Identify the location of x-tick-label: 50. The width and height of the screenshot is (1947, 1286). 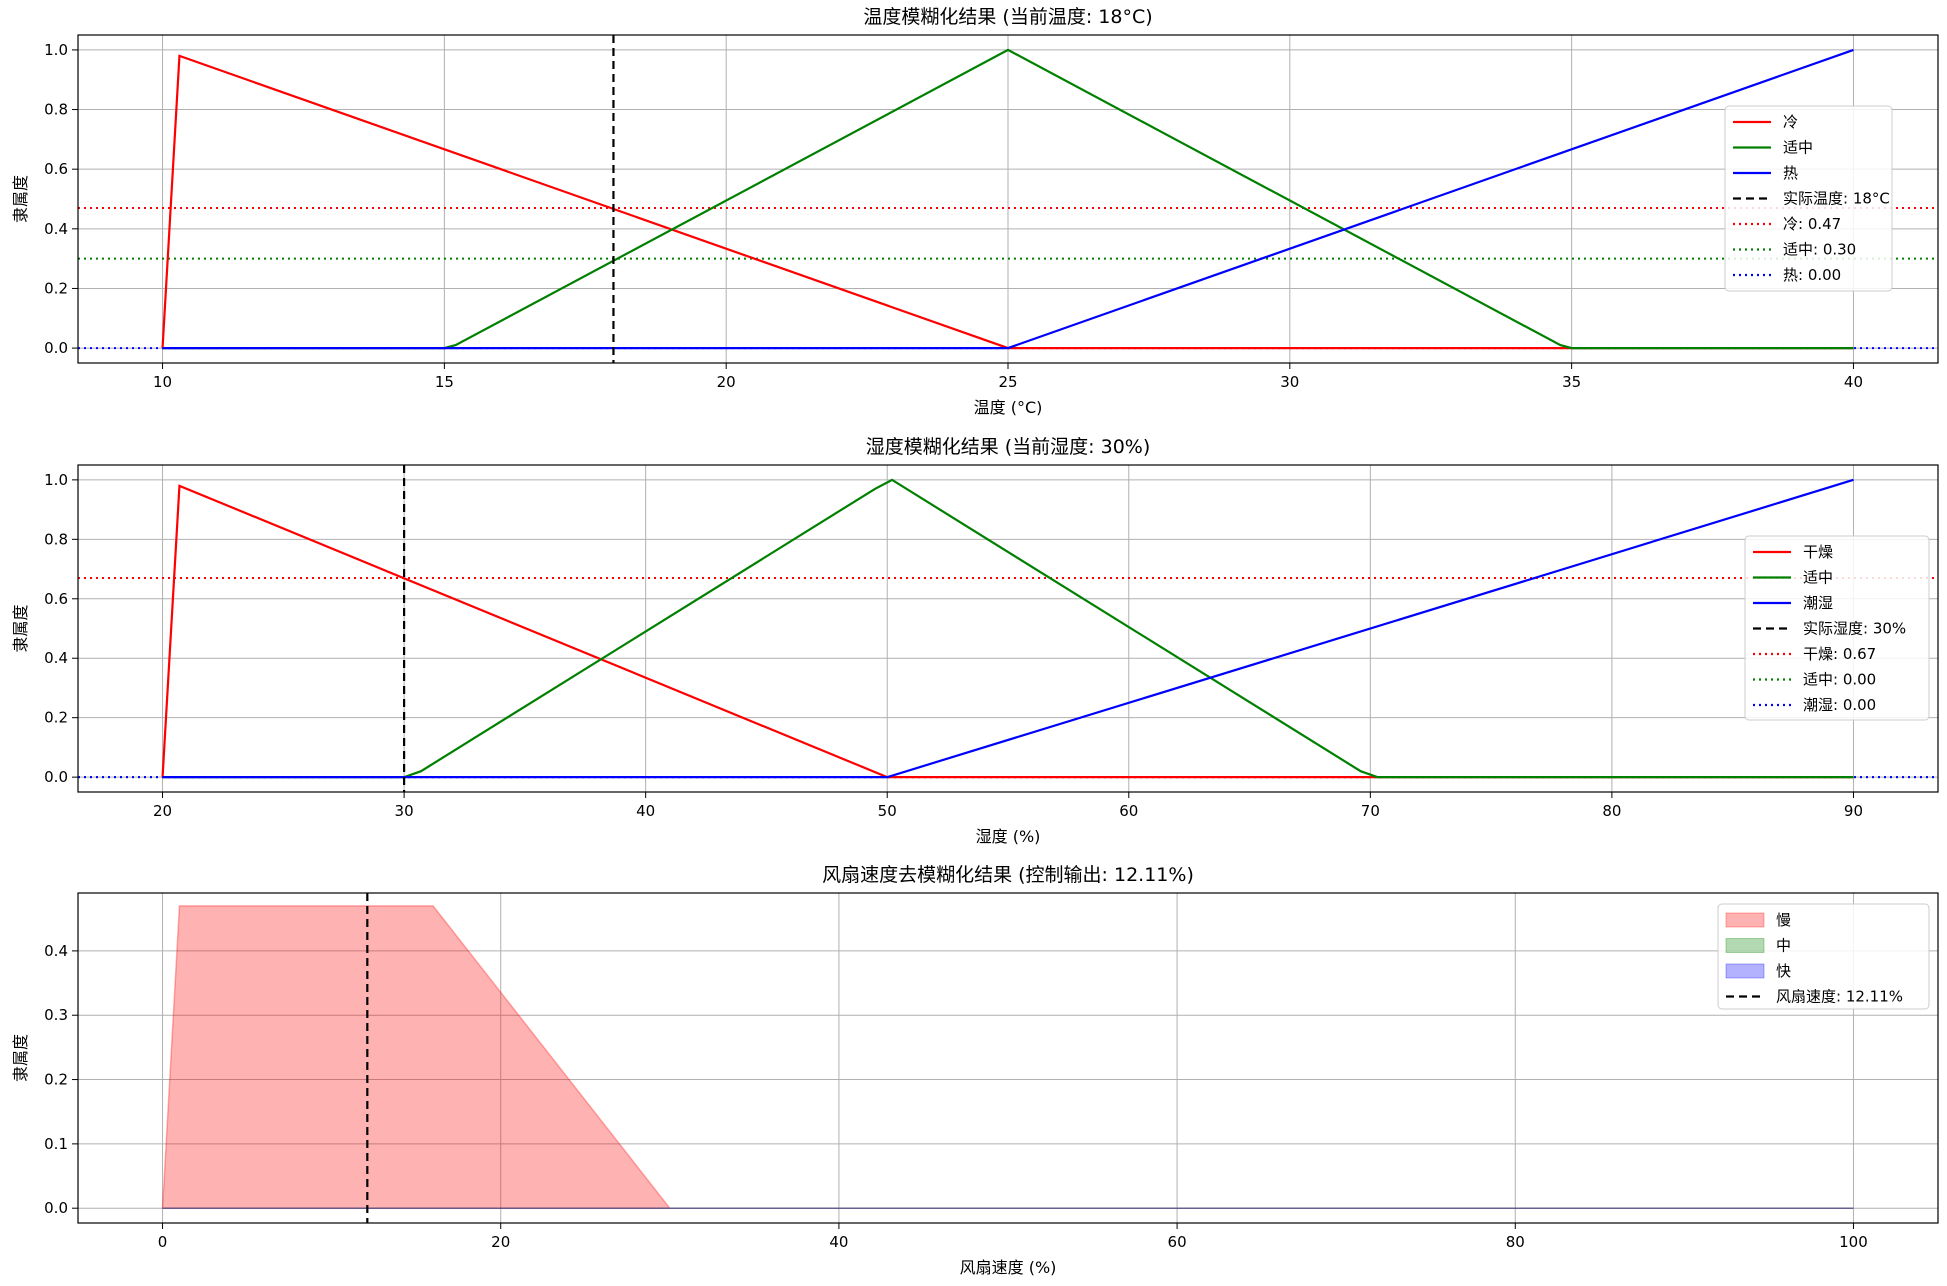
(887, 811).